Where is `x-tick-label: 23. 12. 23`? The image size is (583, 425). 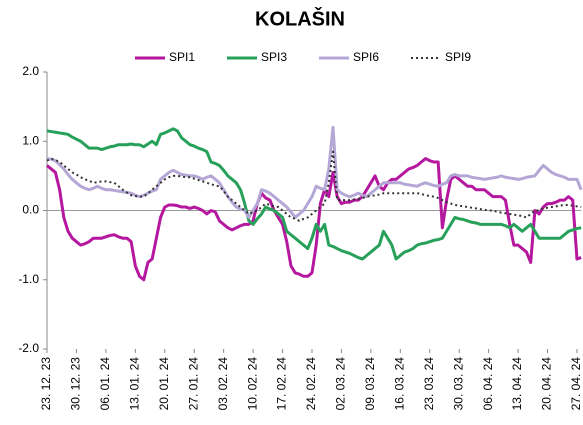 x-tick-label: 23. 12. 23 is located at coordinates (46, 384).